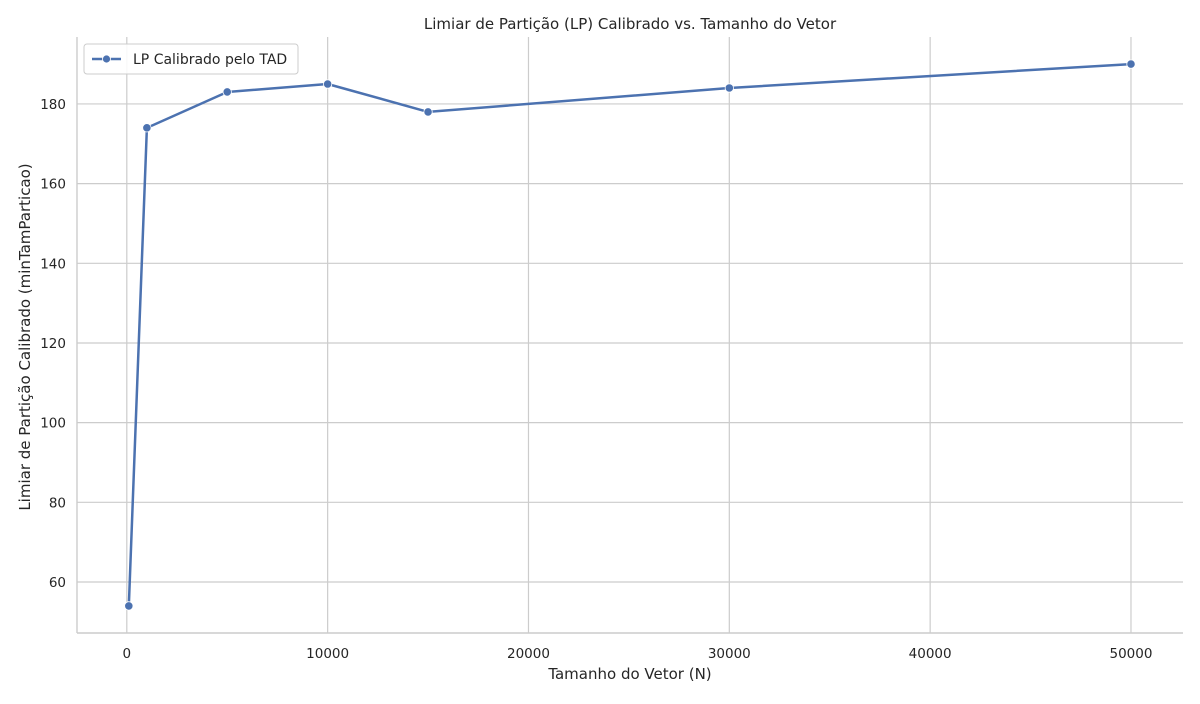 The width and height of the screenshot is (1200, 704). Describe the element at coordinates (53, 264) in the screenshot. I see `y-tick-label: 140` at that location.